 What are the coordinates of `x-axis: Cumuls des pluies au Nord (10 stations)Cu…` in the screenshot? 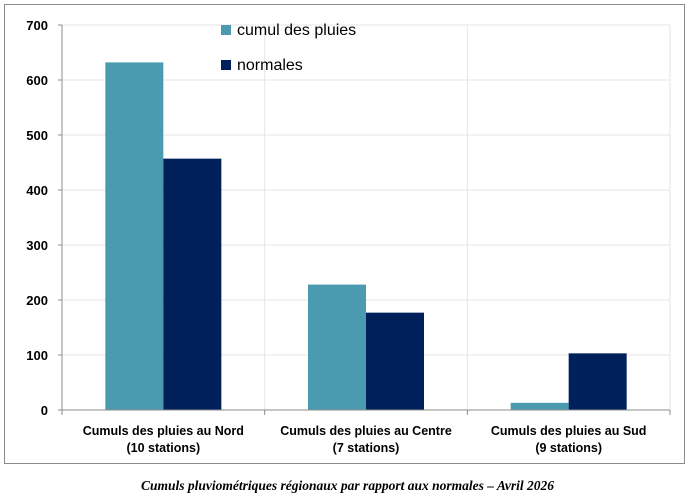 It's located at (366, 432).